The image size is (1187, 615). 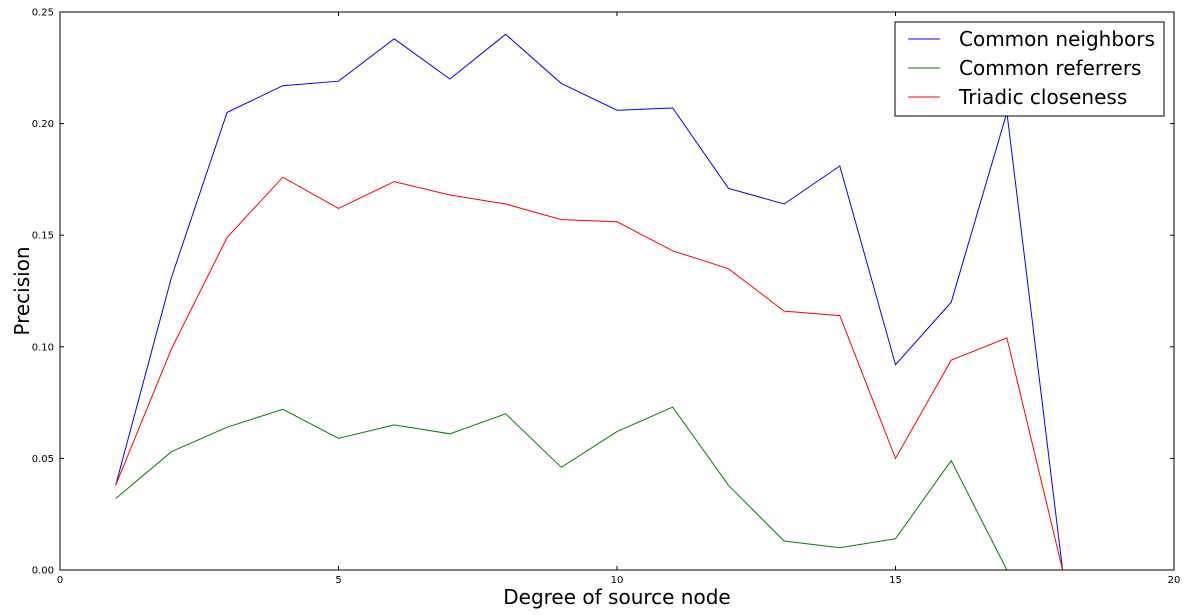 What do you see at coordinates (22, 290) in the screenshot?
I see `y-axis-label: Precision` at bounding box center [22, 290].